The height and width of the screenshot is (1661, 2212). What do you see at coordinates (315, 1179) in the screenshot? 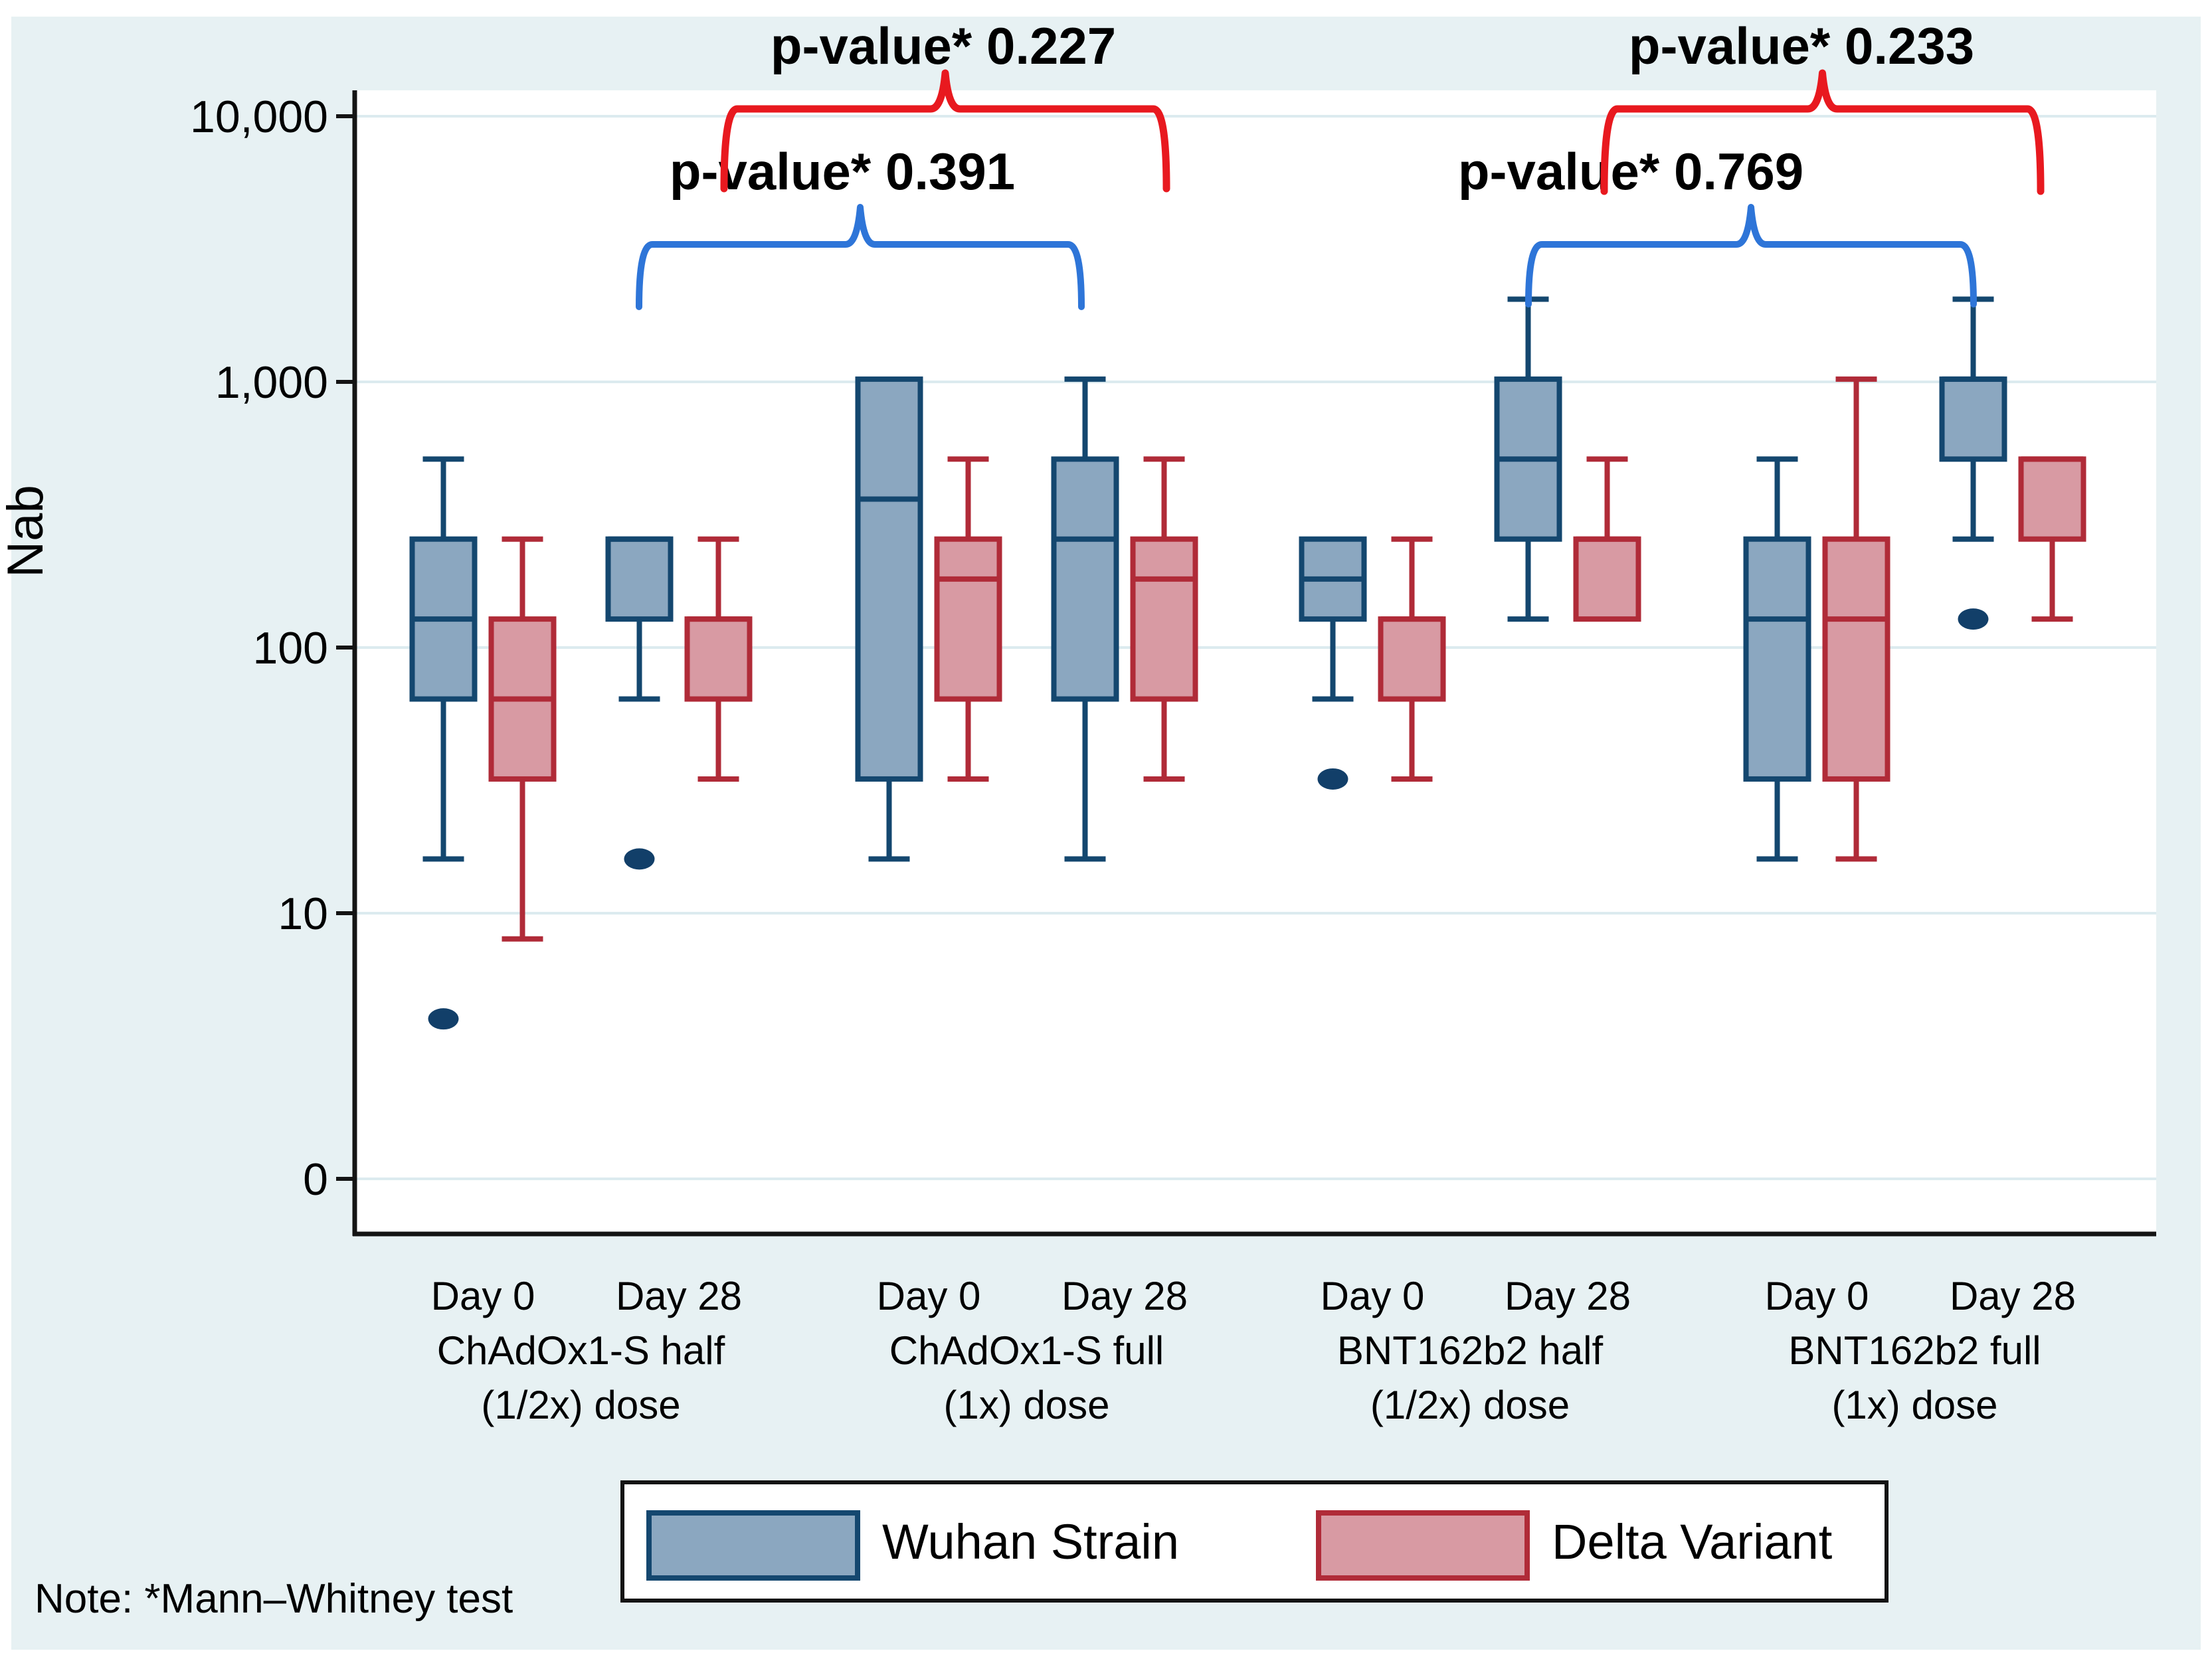
I see `y-tick-label: 0` at bounding box center [315, 1179].